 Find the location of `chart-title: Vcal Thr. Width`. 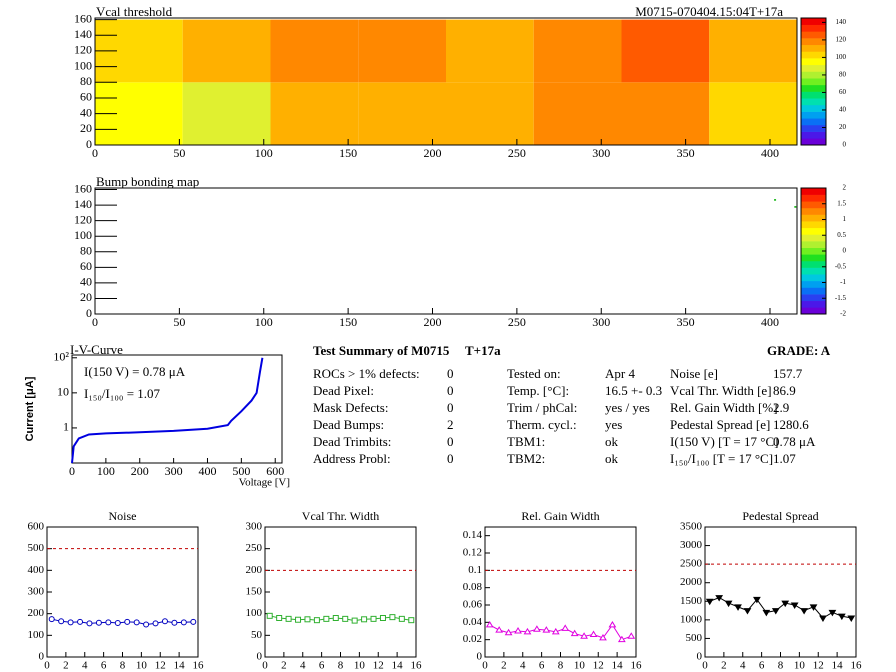

chart-title: Vcal Thr. Width is located at coordinates (340, 516).